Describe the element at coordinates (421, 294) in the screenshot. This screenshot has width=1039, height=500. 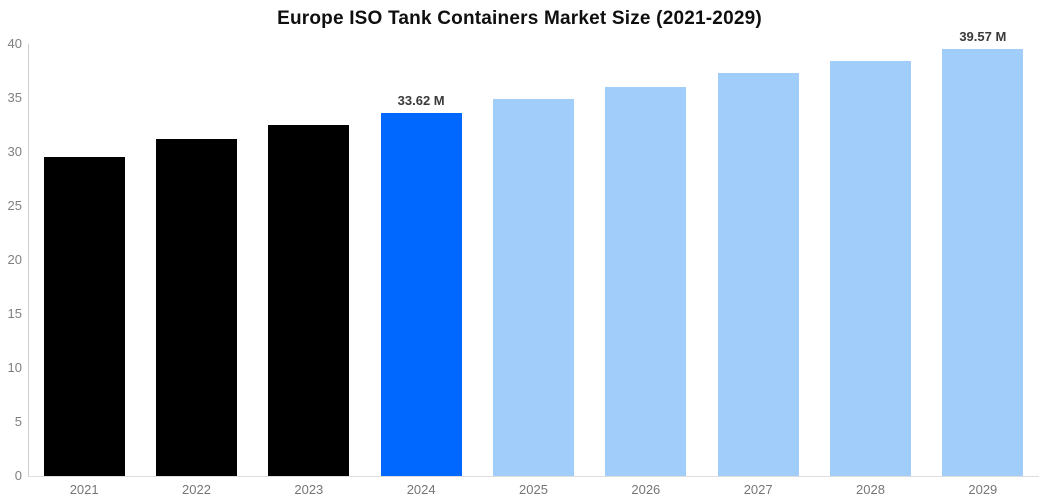
I see `bar-2024` at that location.